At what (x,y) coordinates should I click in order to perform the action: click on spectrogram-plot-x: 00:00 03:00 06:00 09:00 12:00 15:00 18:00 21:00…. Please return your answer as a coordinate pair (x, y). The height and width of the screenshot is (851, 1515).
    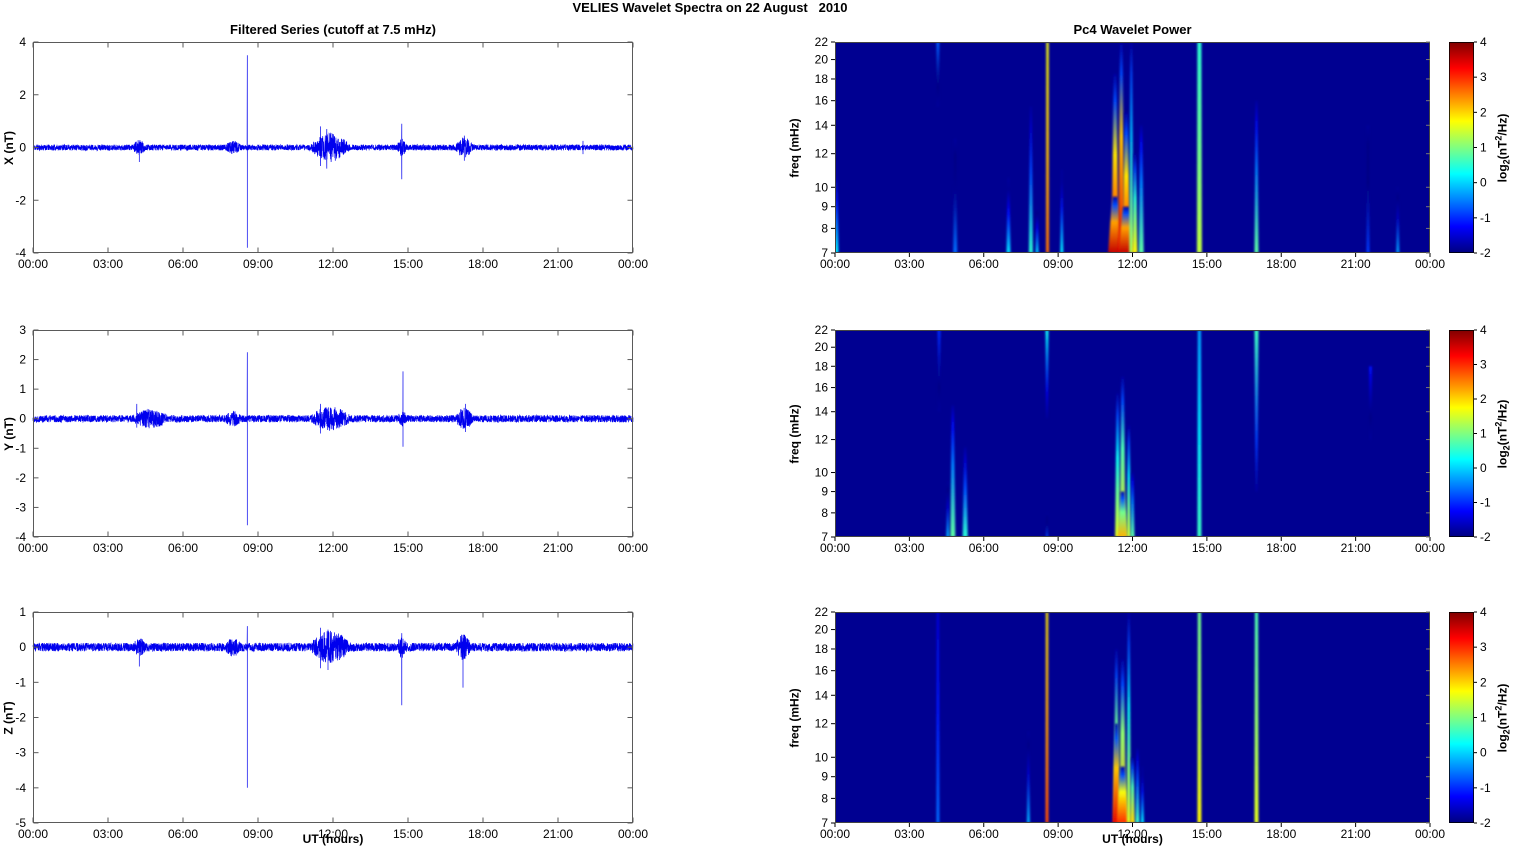
    Looking at the image, I should click on (1130, 153).